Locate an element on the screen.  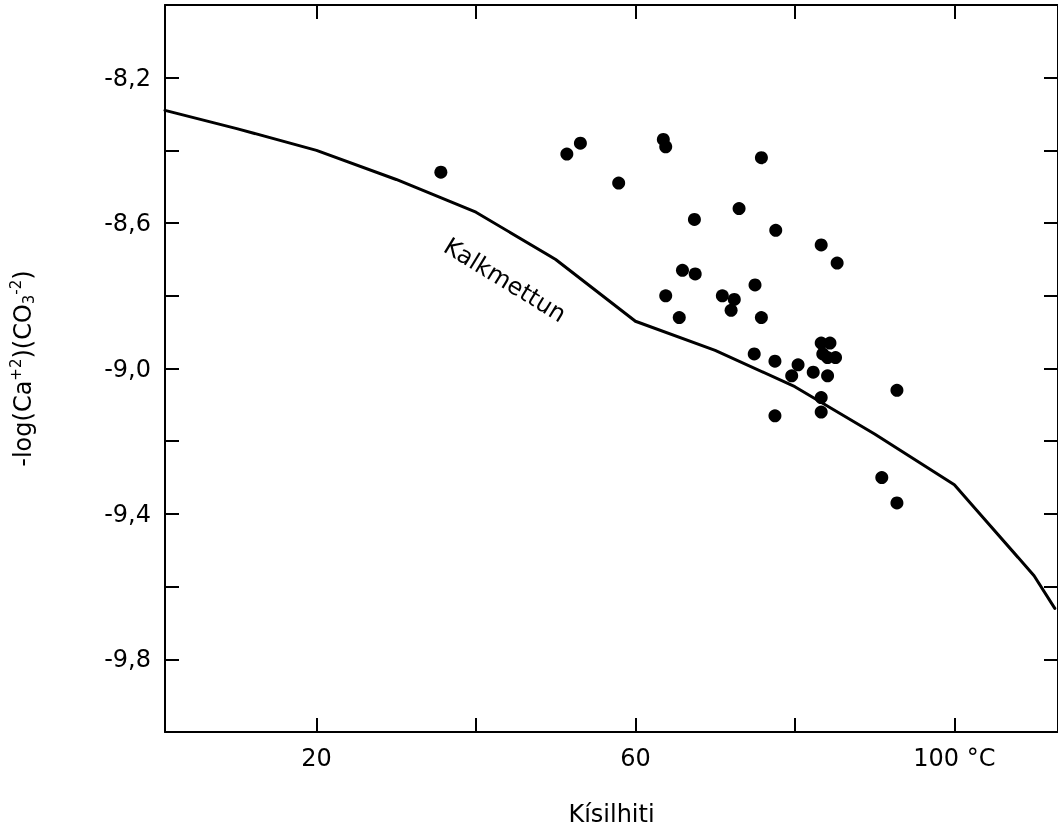
x-axis-title: Kísilhiti is located at coordinates (611, 814).